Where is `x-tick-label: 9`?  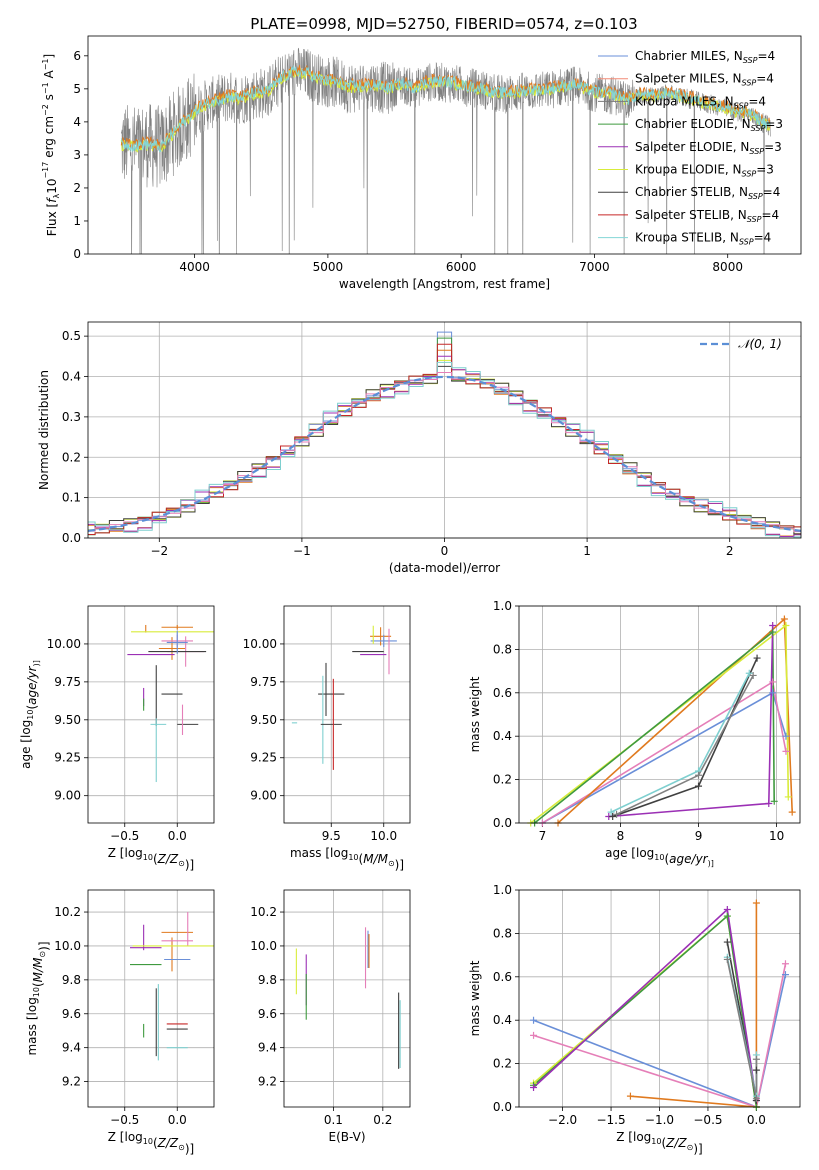 x-tick-label: 9 is located at coordinates (699, 836).